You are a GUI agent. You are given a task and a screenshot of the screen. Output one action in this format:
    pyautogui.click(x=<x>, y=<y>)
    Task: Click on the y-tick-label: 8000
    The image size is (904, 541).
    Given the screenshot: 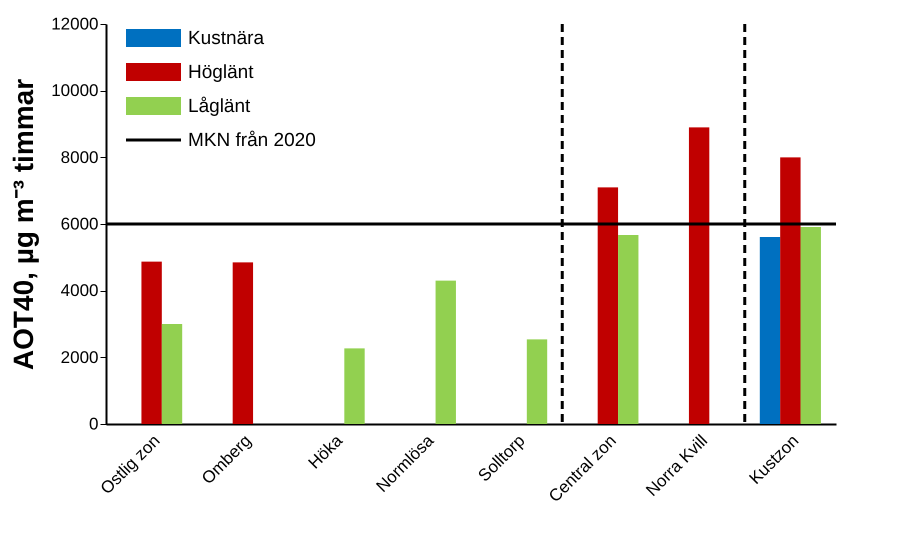 What is the action you would take?
    pyautogui.click(x=79, y=157)
    